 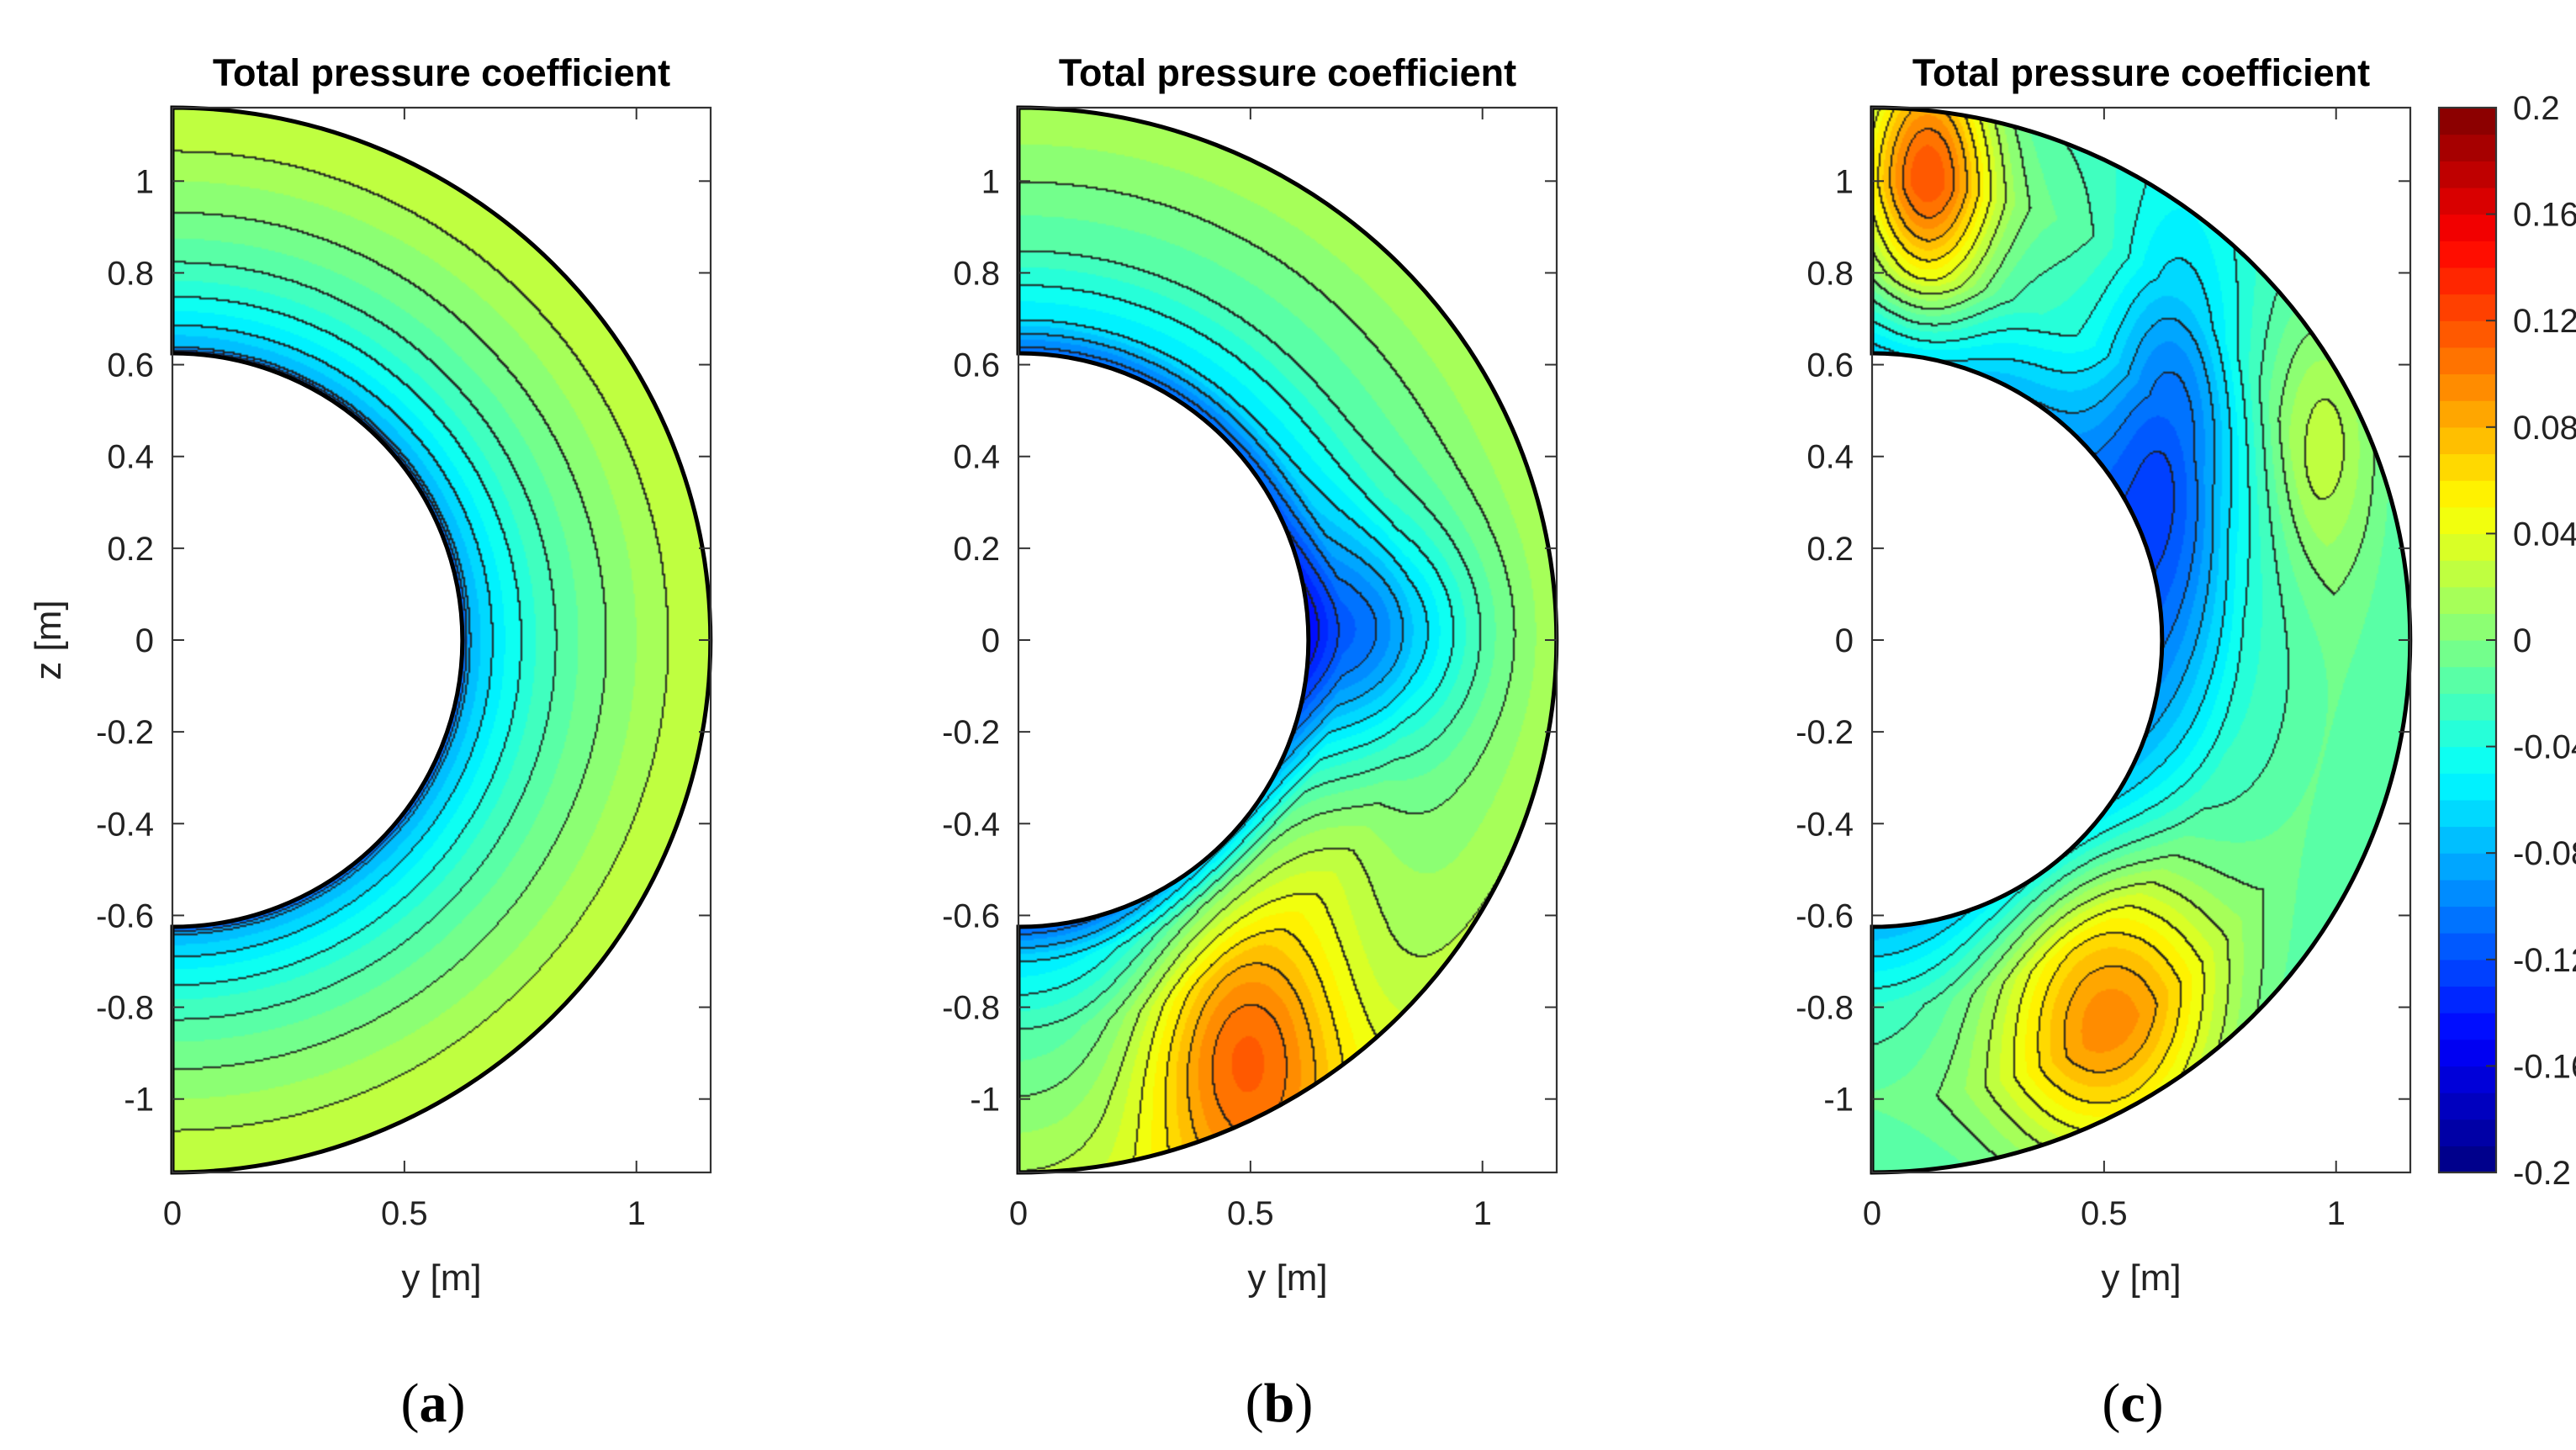 I want to click on colorbar-tick-label: 0.2, so click(x=2536, y=108).